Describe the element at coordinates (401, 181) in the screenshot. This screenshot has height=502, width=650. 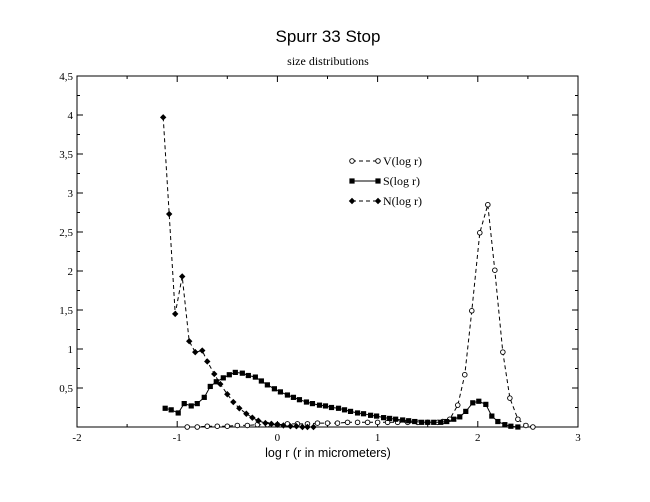
I see `legend-label: S(log r)` at that location.